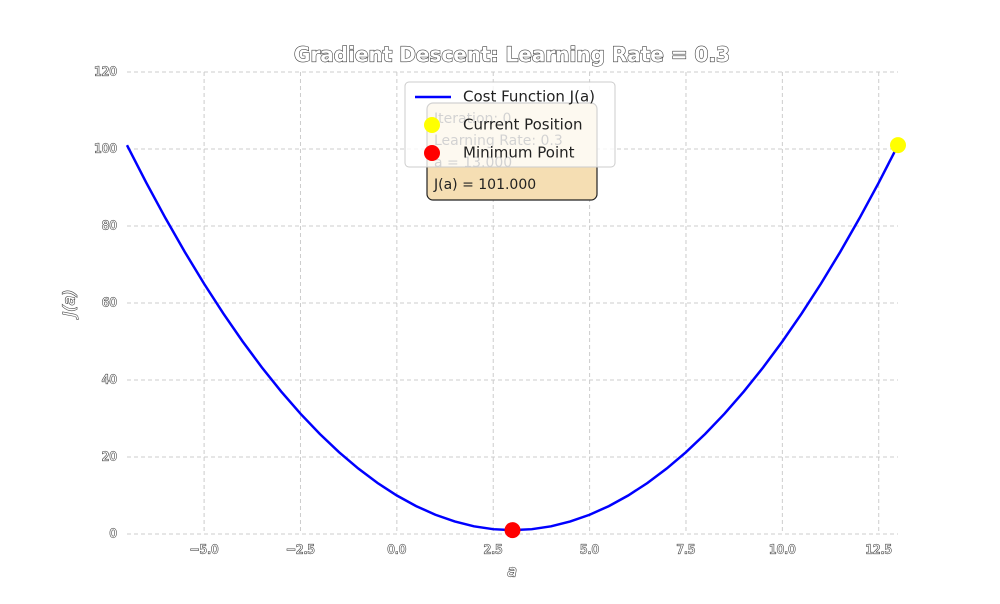 Image resolution: width=1000 pixels, height=604 pixels. What do you see at coordinates (300, 550) in the screenshot?
I see `x-tick-label: −2.5` at bounding box center [300, 550].